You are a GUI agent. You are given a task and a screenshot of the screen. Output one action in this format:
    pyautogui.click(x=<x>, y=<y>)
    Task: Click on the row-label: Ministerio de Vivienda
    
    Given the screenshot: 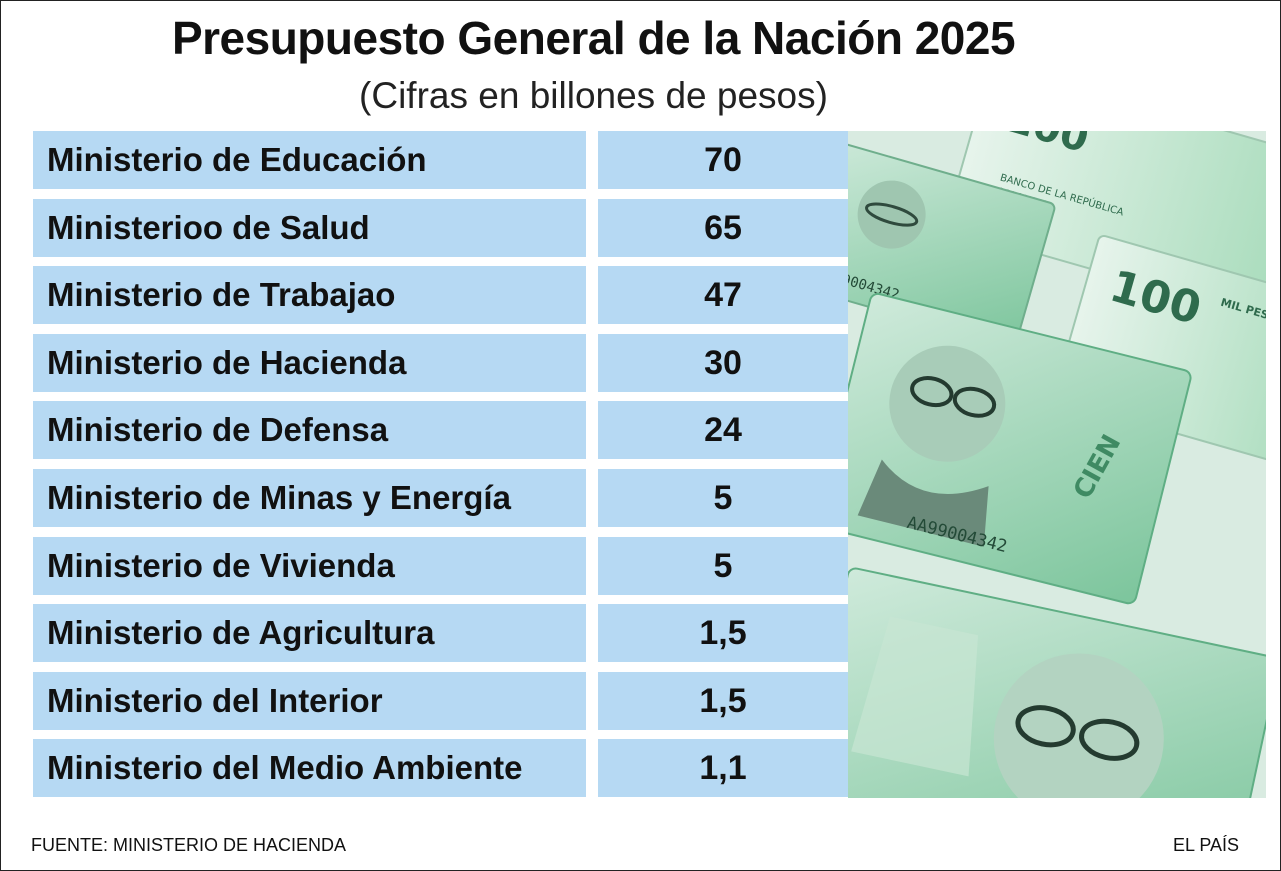 What is the action you would take?
    pyautogui.click(x=309, y=566)
    